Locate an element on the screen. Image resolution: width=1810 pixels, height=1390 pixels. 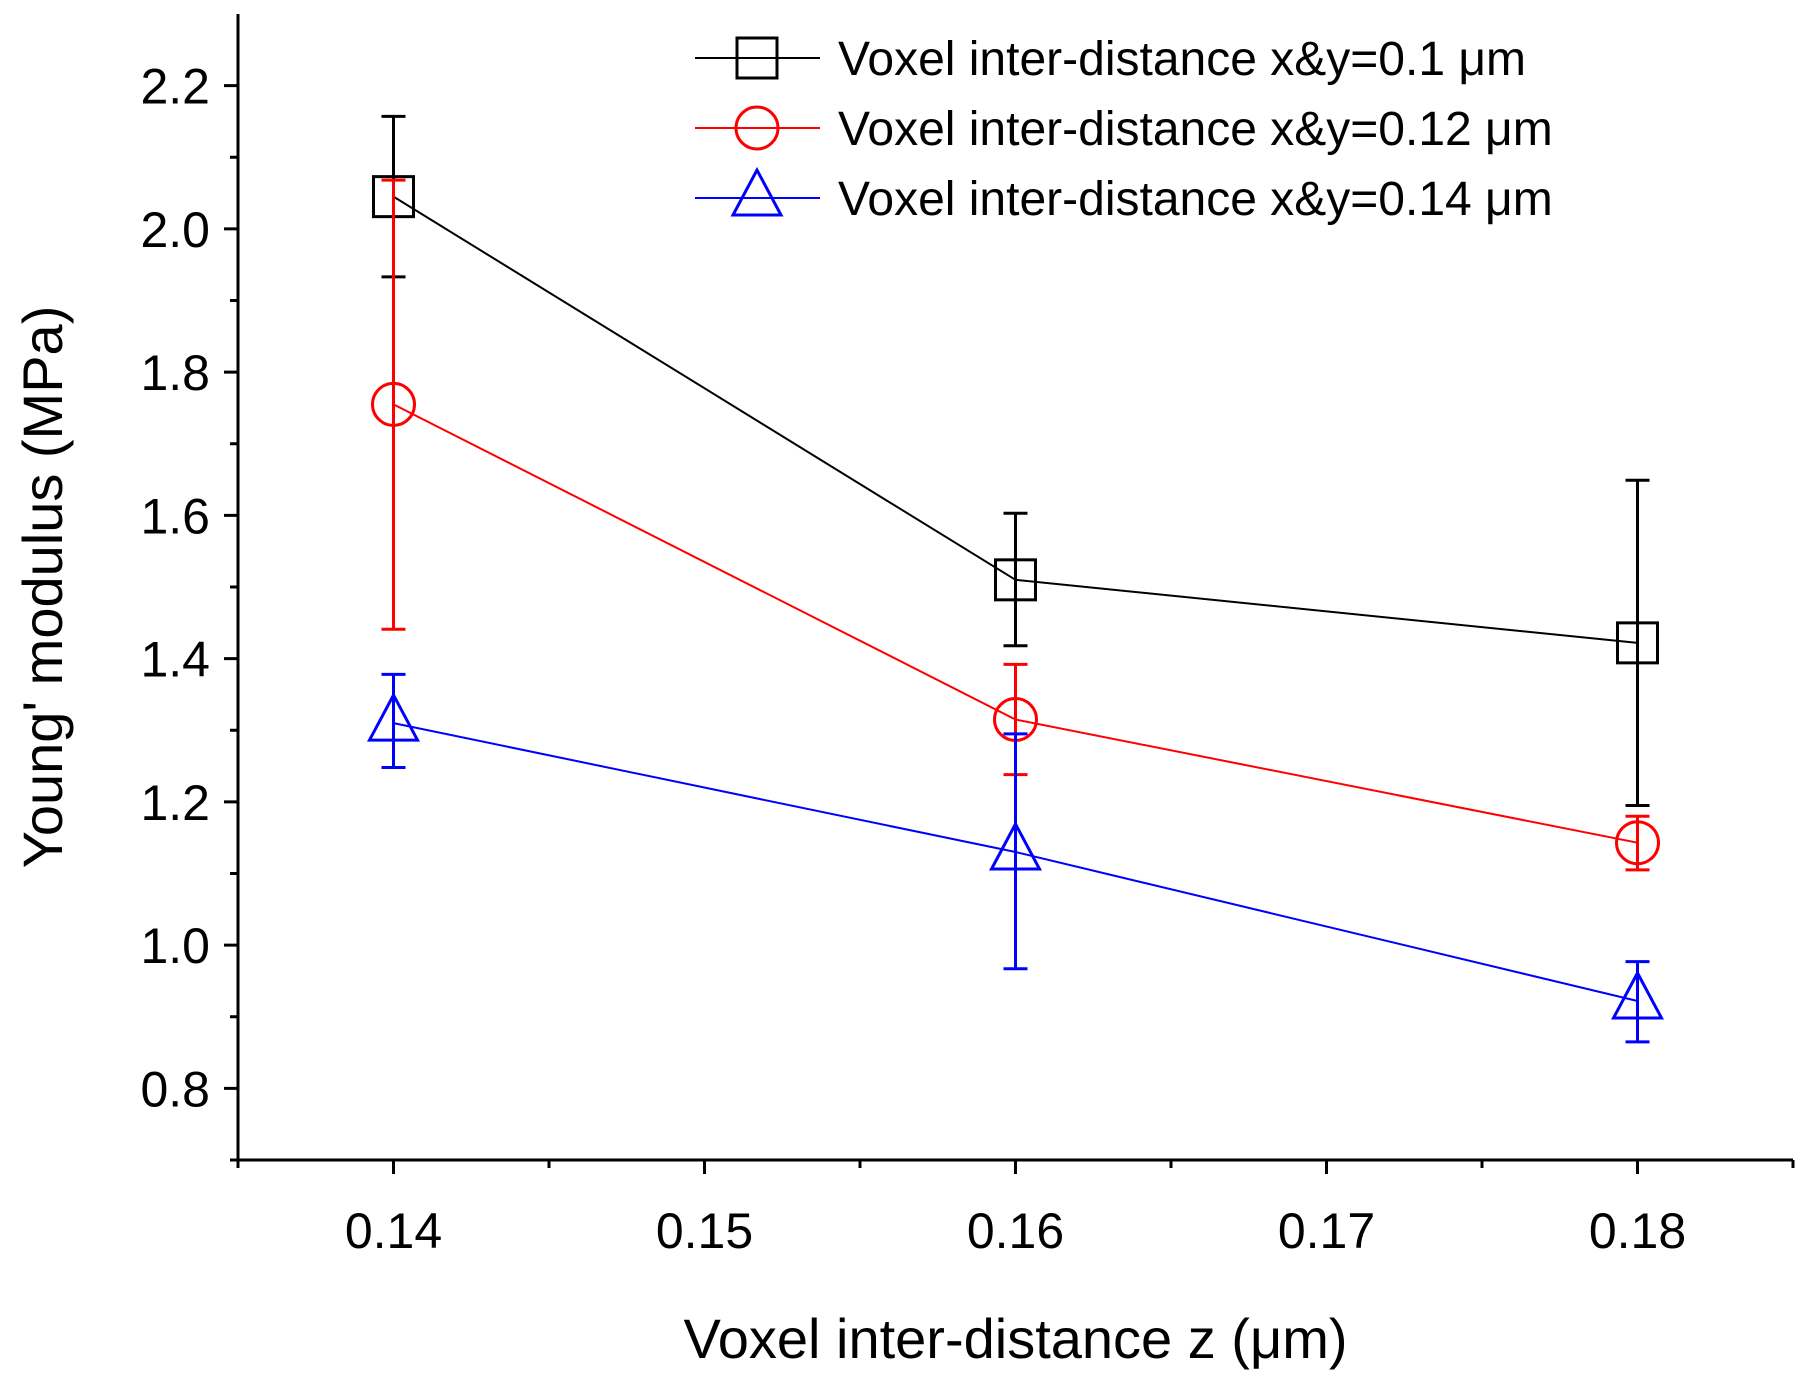
legend-label: Voxel inter-distance x&y=0.1 μm is located at coordinates (1182, 59).